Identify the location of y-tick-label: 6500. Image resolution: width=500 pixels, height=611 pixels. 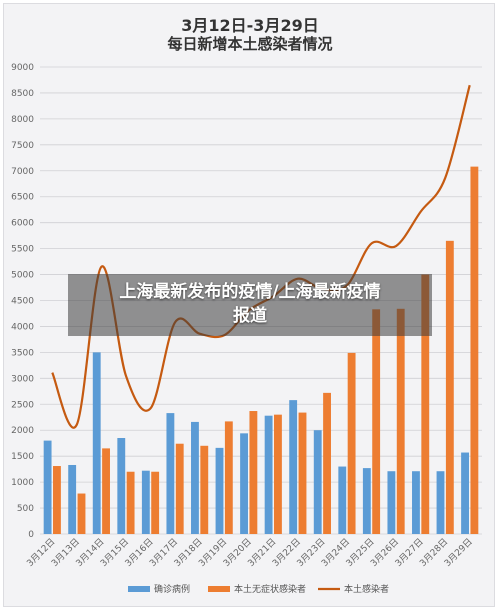
(22, 198).